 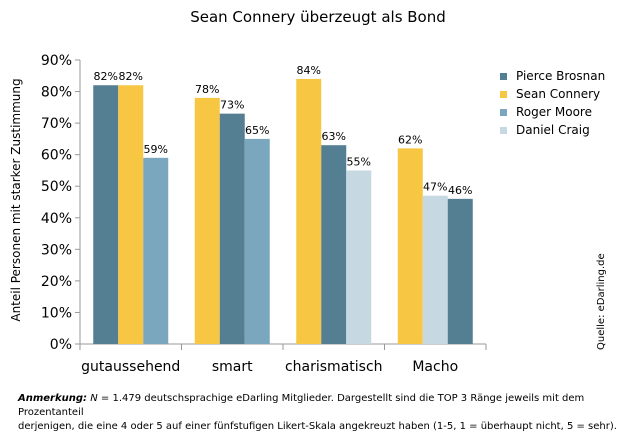 I want to click on data-label: 62%, so click(x=410, y=139).